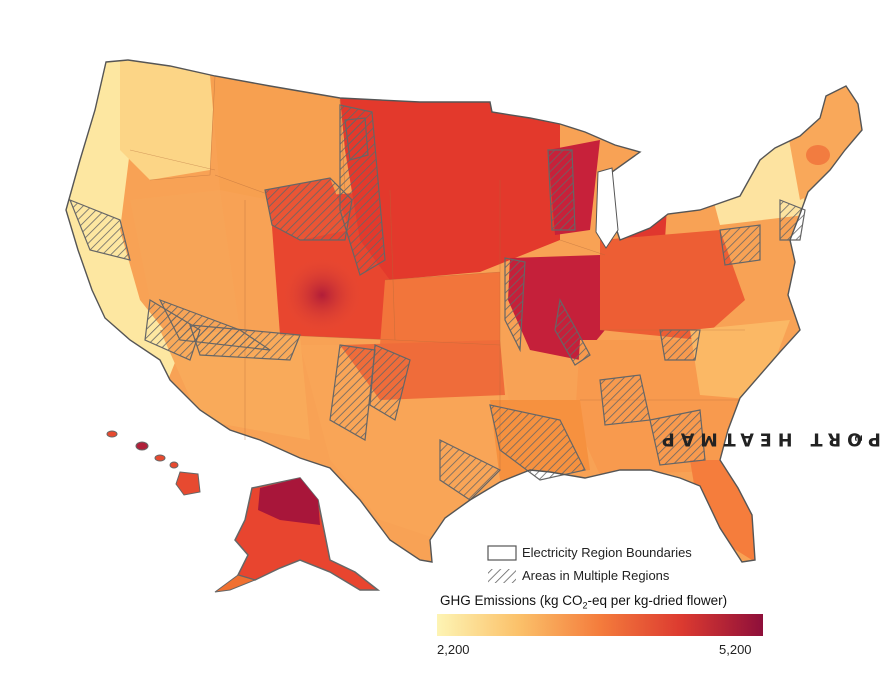 This screenshot has height=686, width=888. What do you see at coordinates (440, 308) in the screenshot?
I see `central-plains-region` at bounding box center [440, 308].